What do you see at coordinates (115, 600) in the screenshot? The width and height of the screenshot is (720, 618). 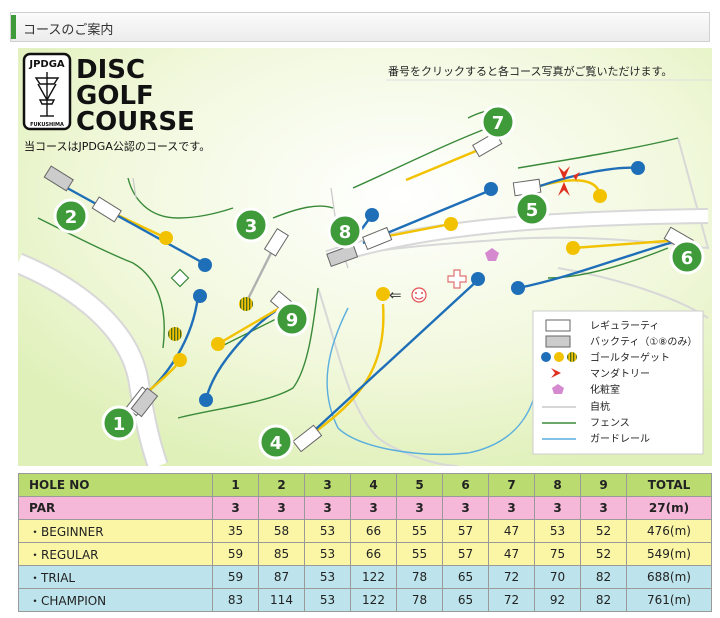 I see `row-label: ・CHAMPION` at bounding box center [115, 600].